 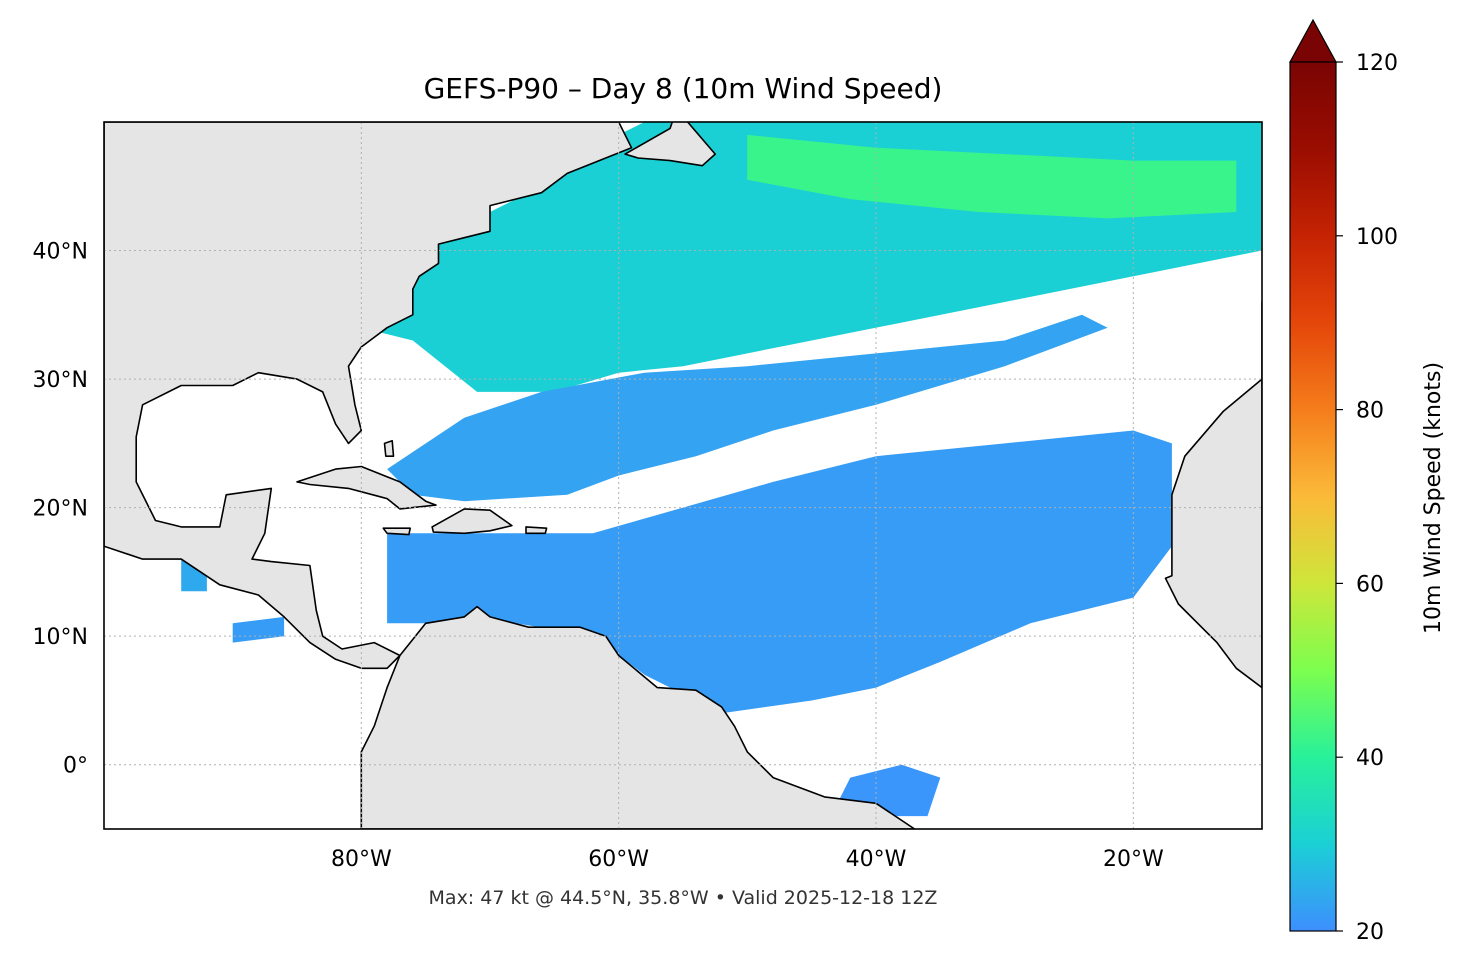 I want to click on wind-region-north-atlantic-strong-core, so click(x=992, y=176).